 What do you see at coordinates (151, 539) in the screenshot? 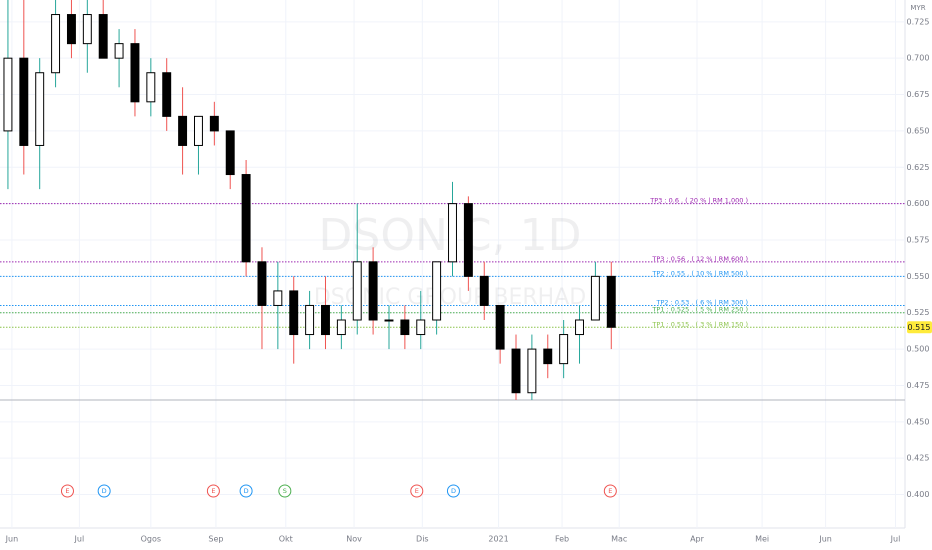
I see `x-tick-label: Ogos` at bounding box center [151, 539].